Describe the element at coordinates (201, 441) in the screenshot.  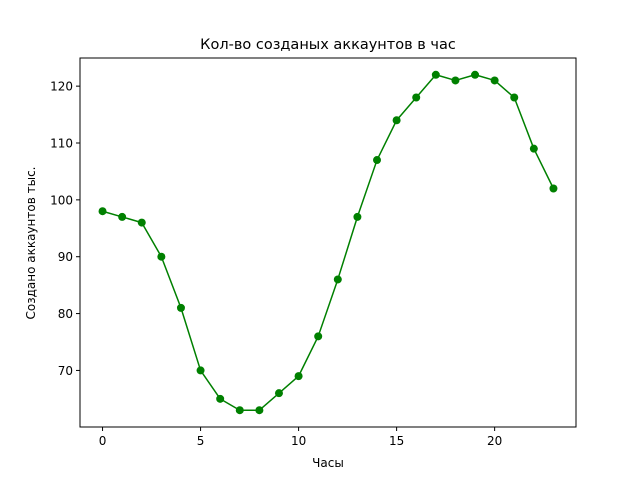
I see `x-tick-label: 5` at that location.